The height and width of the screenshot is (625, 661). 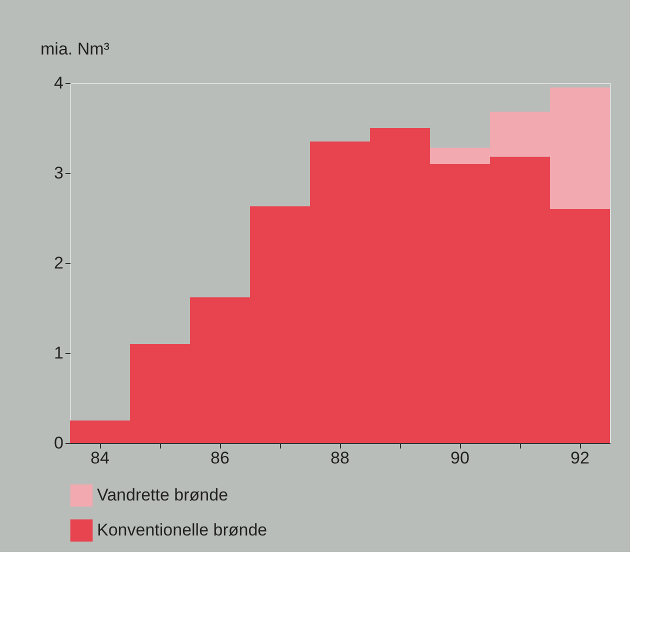 I want to click on y-tick-label: 4, so click(x=59, y=83).